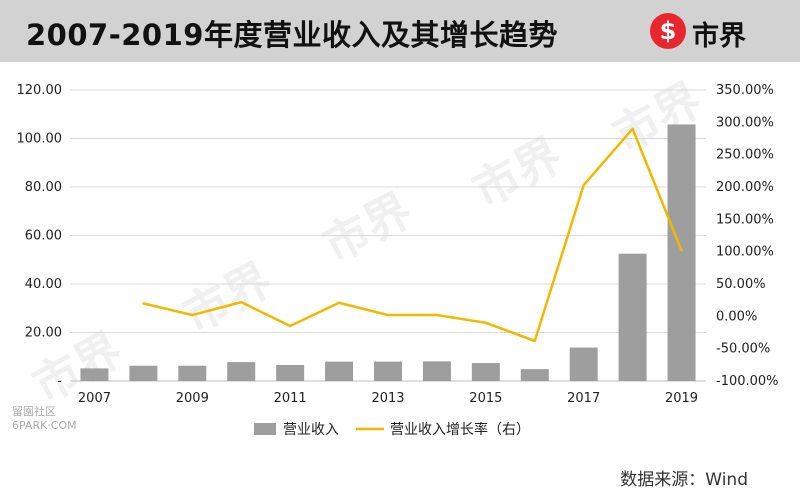 This screenshot has height=501, width=800. Describe the element at coordinates (34, 411) in the screenshot. I see `site-watermark-line: 留園社区` at that location.